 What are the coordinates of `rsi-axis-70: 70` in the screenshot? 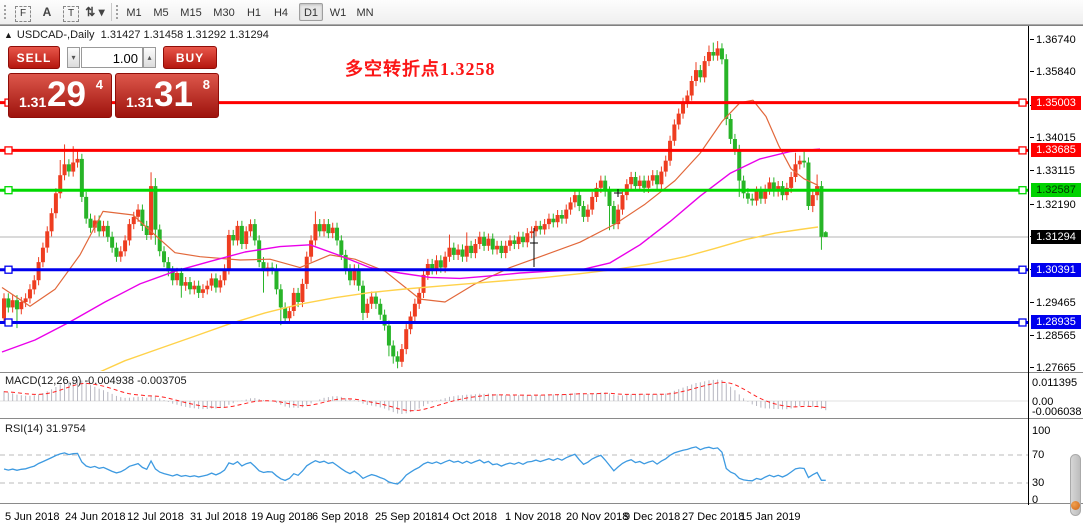 It's located at (1038, 455).